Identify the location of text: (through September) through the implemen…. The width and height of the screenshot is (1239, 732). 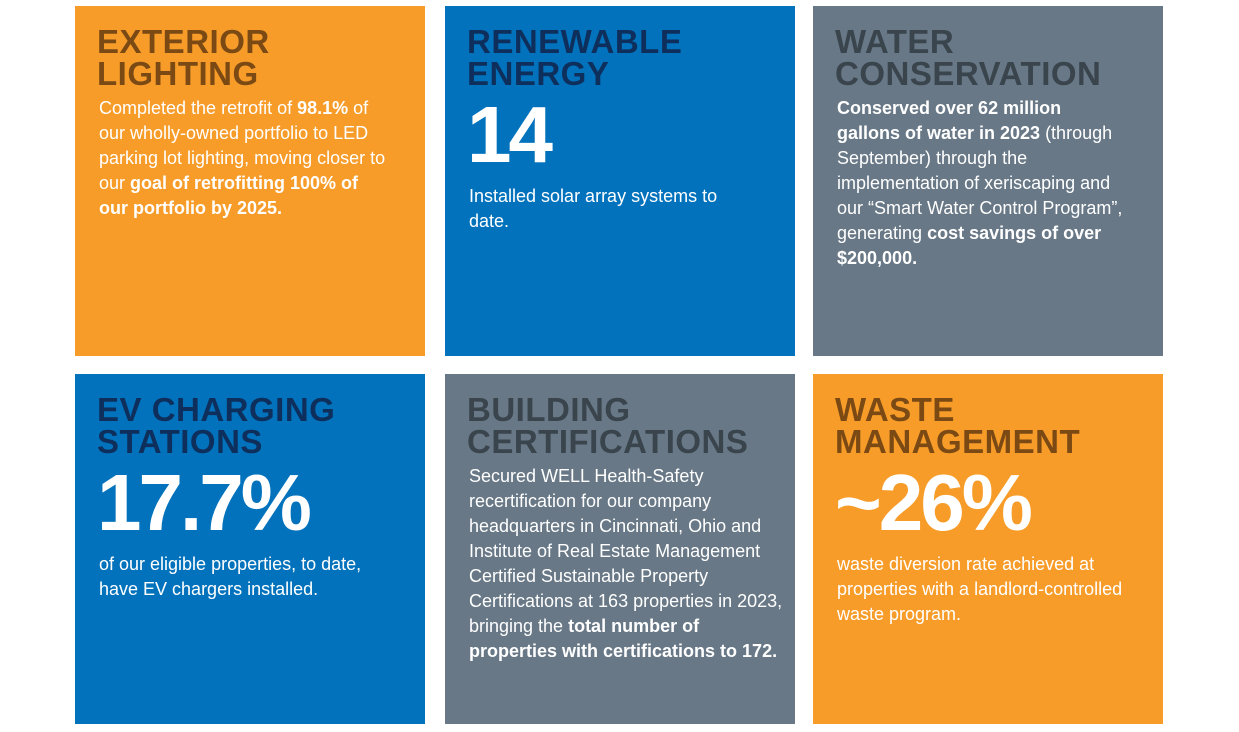
(980, 183).